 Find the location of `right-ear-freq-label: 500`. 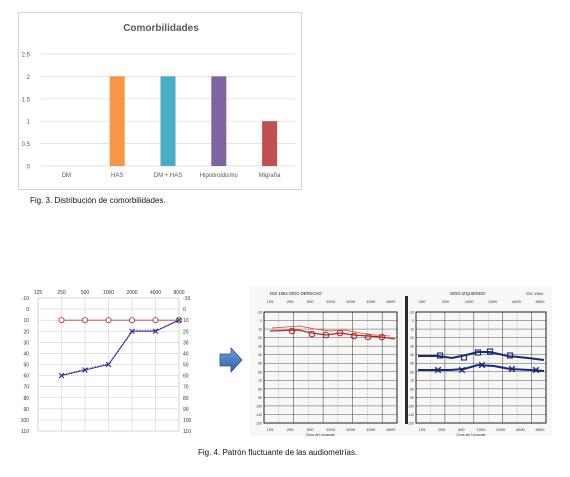

right-ear-freq-label: 500 is located at coordinates (310, 301).